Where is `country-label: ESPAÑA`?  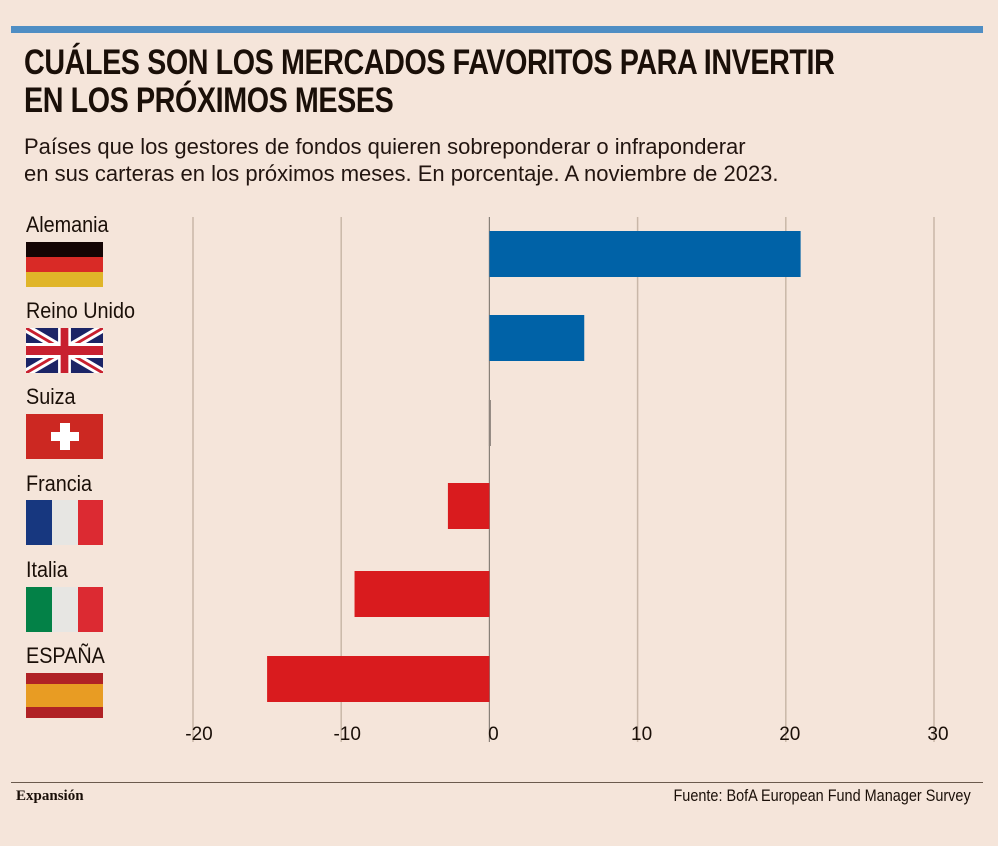
country-label: ESPAÑA is located at coordinates (65, 655).